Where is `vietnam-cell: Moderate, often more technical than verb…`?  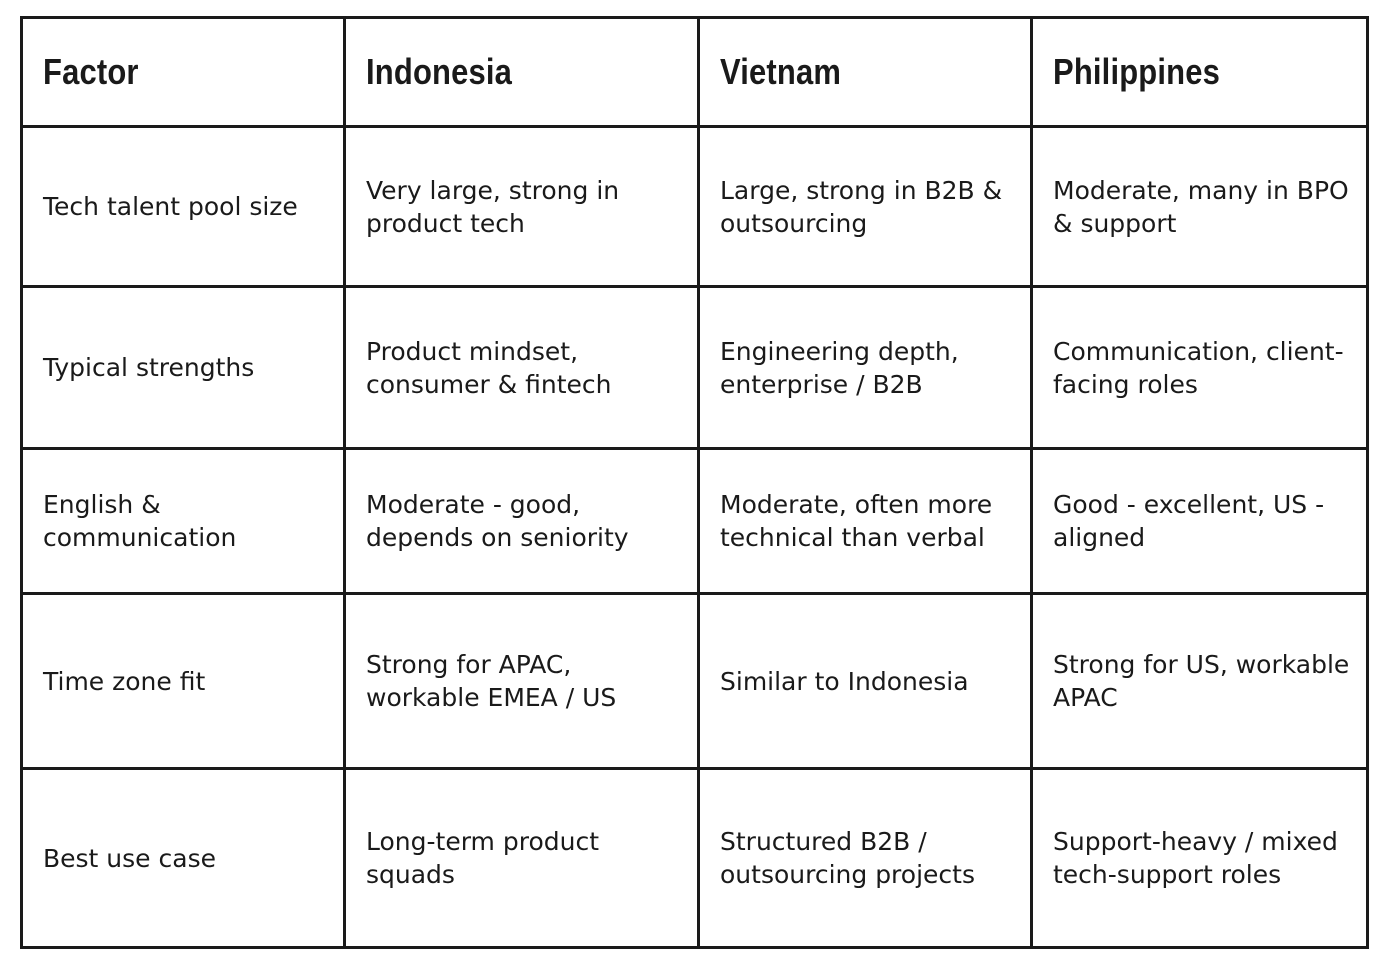 vietnam-cell: Moderate, often more technical than verb… is located at coordinates (865, 521).